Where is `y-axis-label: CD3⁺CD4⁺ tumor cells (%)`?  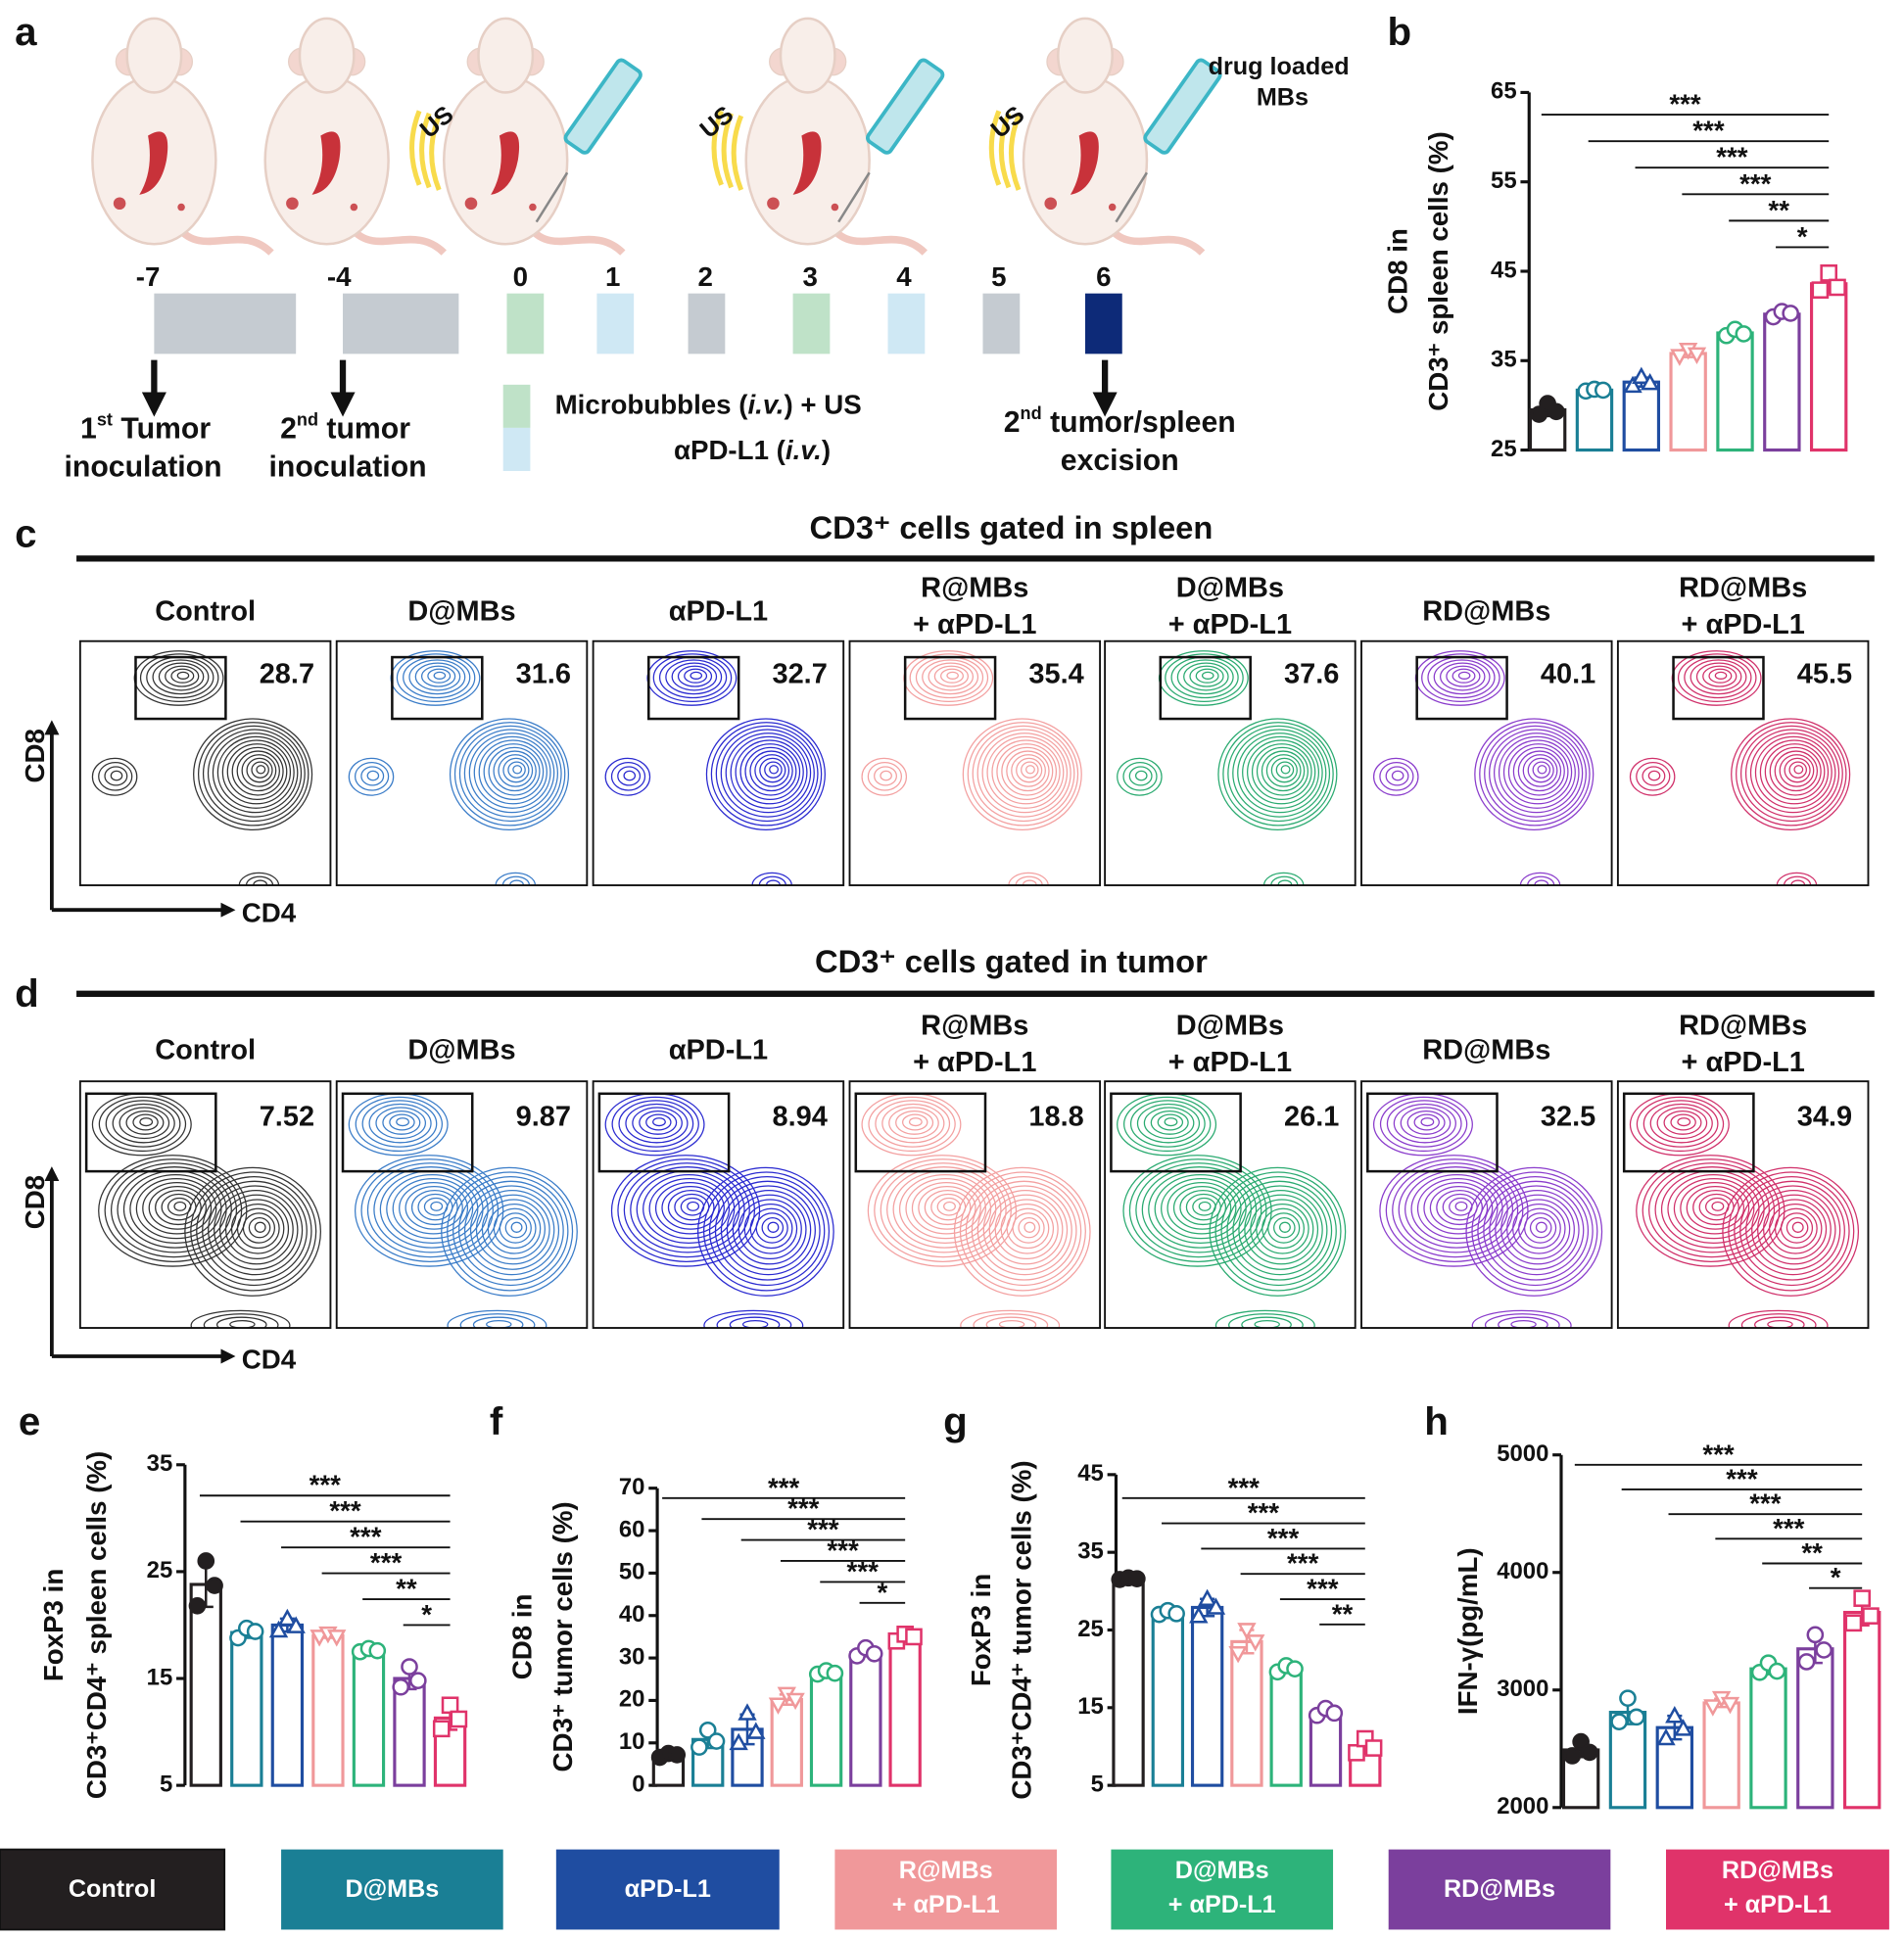 y-axis-label: CD3⁺CD4⁺ tumor cells (%) is located at coordinates (1021, 1630).